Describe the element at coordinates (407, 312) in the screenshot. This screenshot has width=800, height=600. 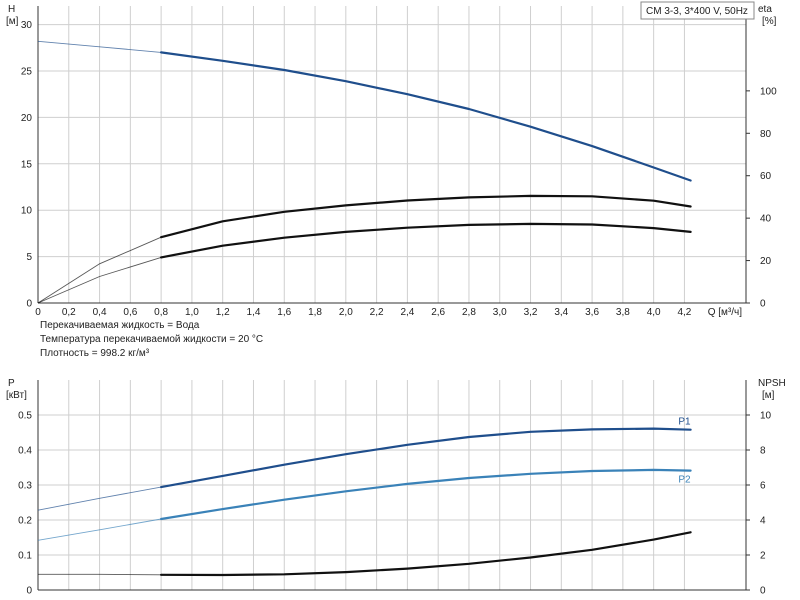
I see `x-tick-label: 2,4` at that location.